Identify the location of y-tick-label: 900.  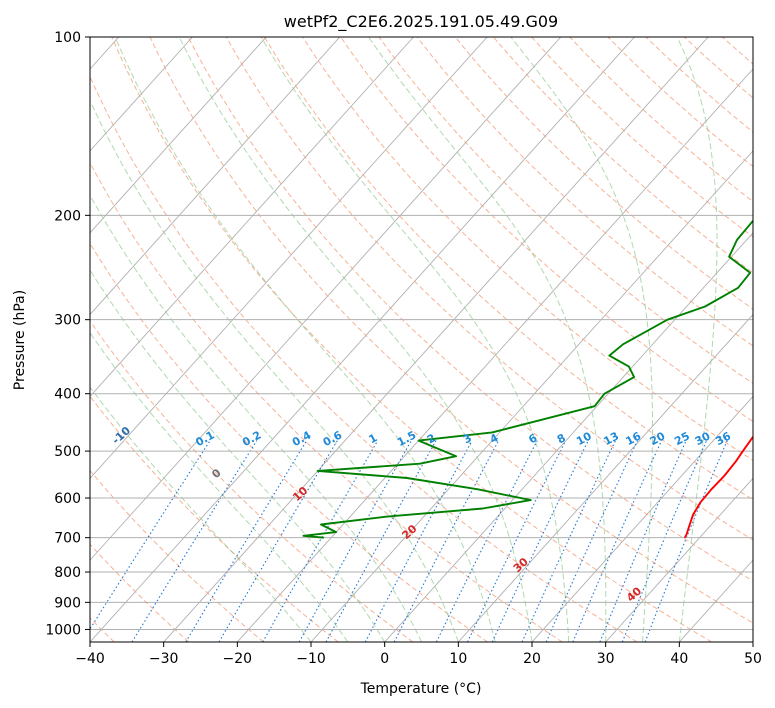
(67, 603).